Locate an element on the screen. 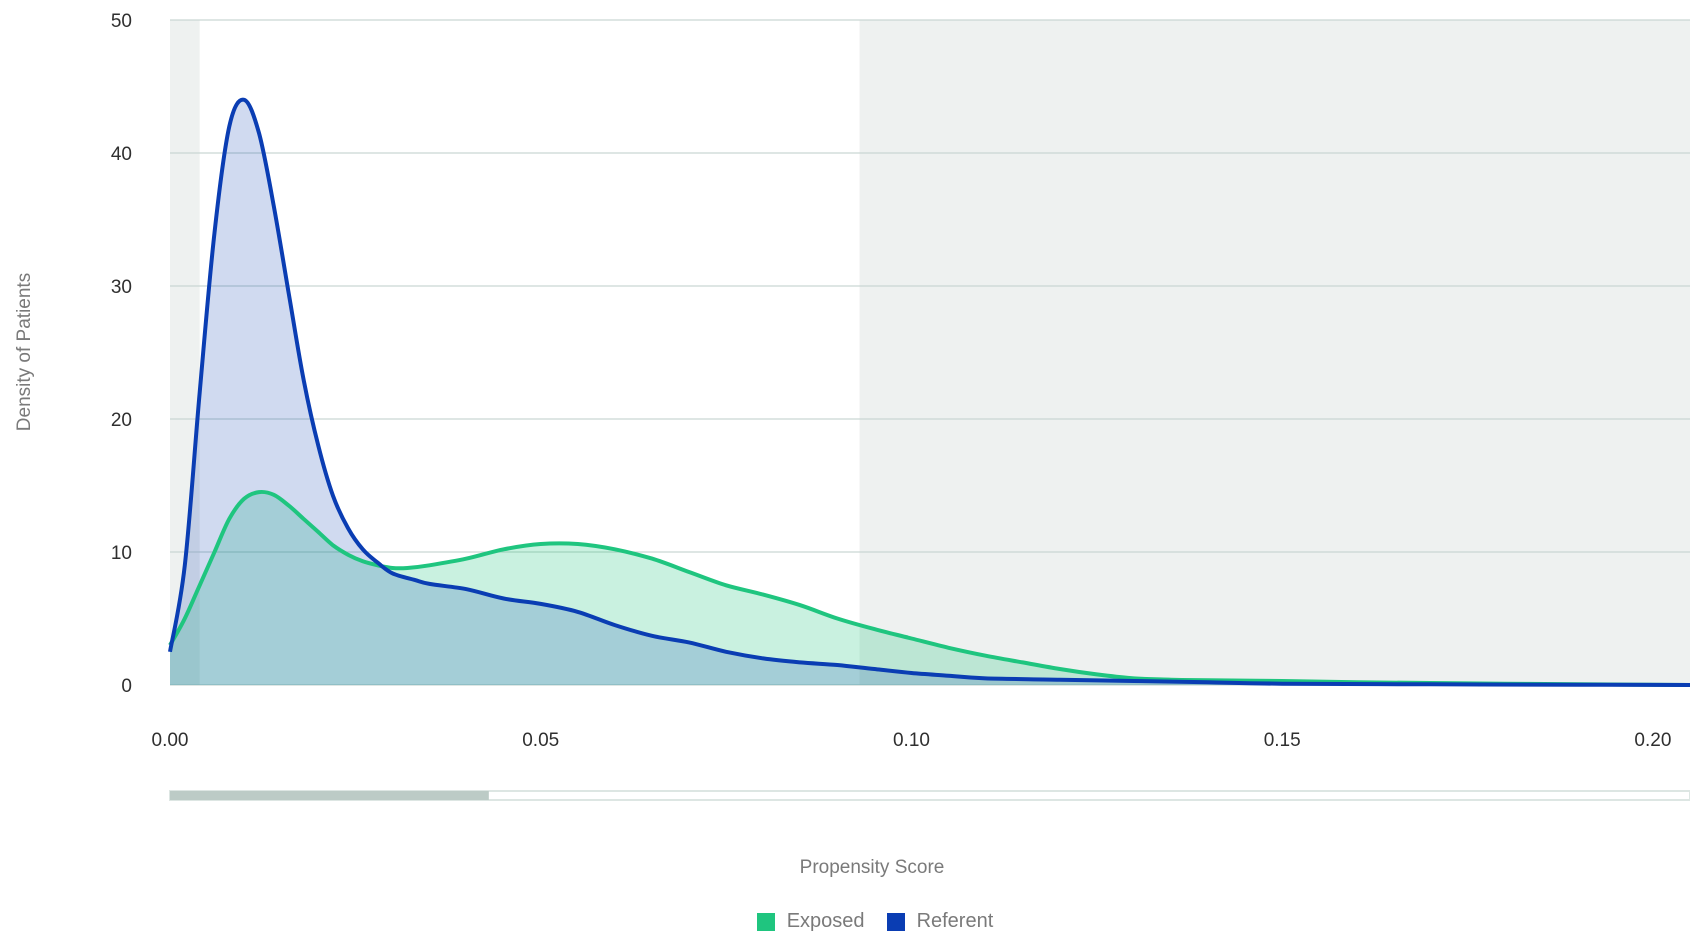  legend-label-referent: Referent is located at coordinates (955, 921).